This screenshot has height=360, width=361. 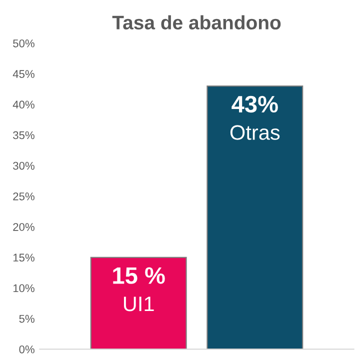 I want to click on y-tick-label: 35%, so click(x=23, y=135).